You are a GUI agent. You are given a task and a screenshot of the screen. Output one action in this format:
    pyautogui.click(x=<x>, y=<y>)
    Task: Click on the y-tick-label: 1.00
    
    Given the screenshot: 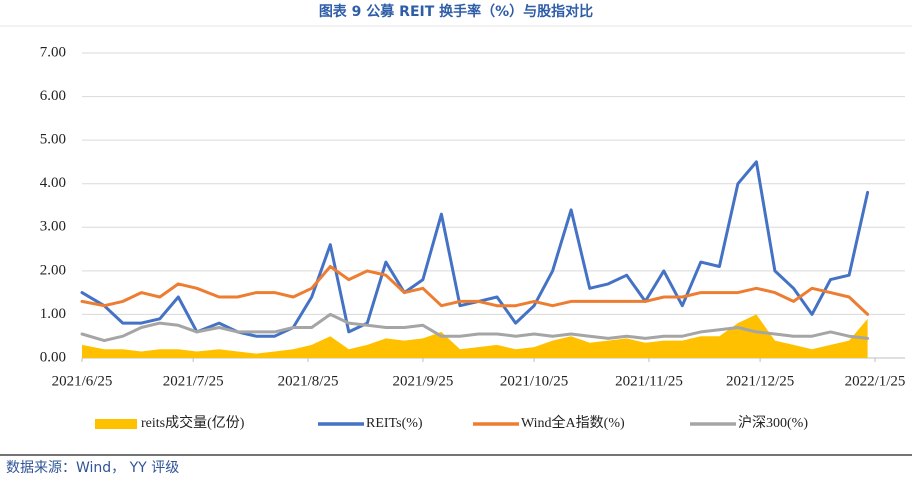 What is the action you would take?
    pyautogui.click(x=53, y=314)
    